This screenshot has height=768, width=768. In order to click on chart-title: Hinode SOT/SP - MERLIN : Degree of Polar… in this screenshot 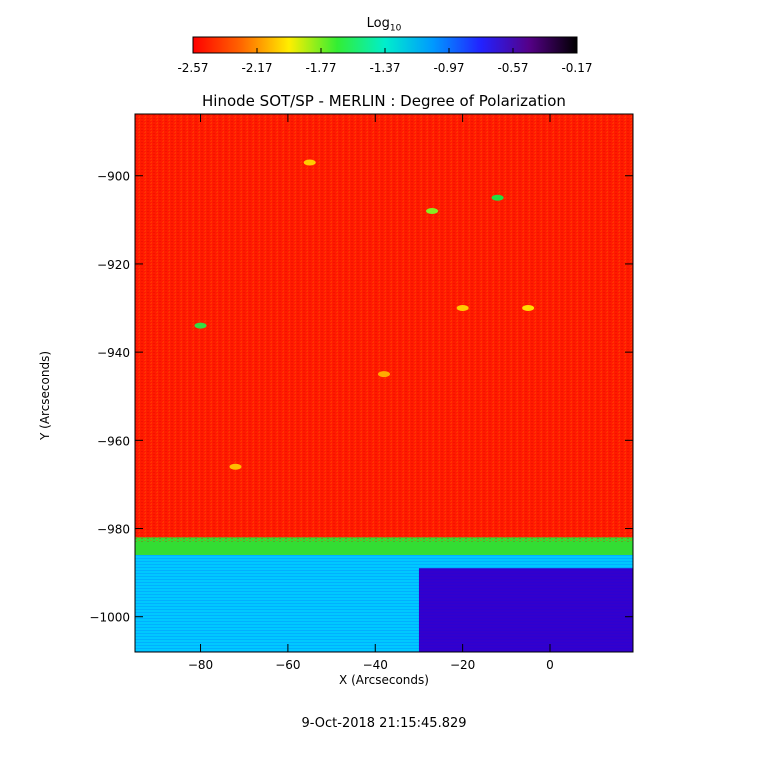, I will do `click(384, 101)`.